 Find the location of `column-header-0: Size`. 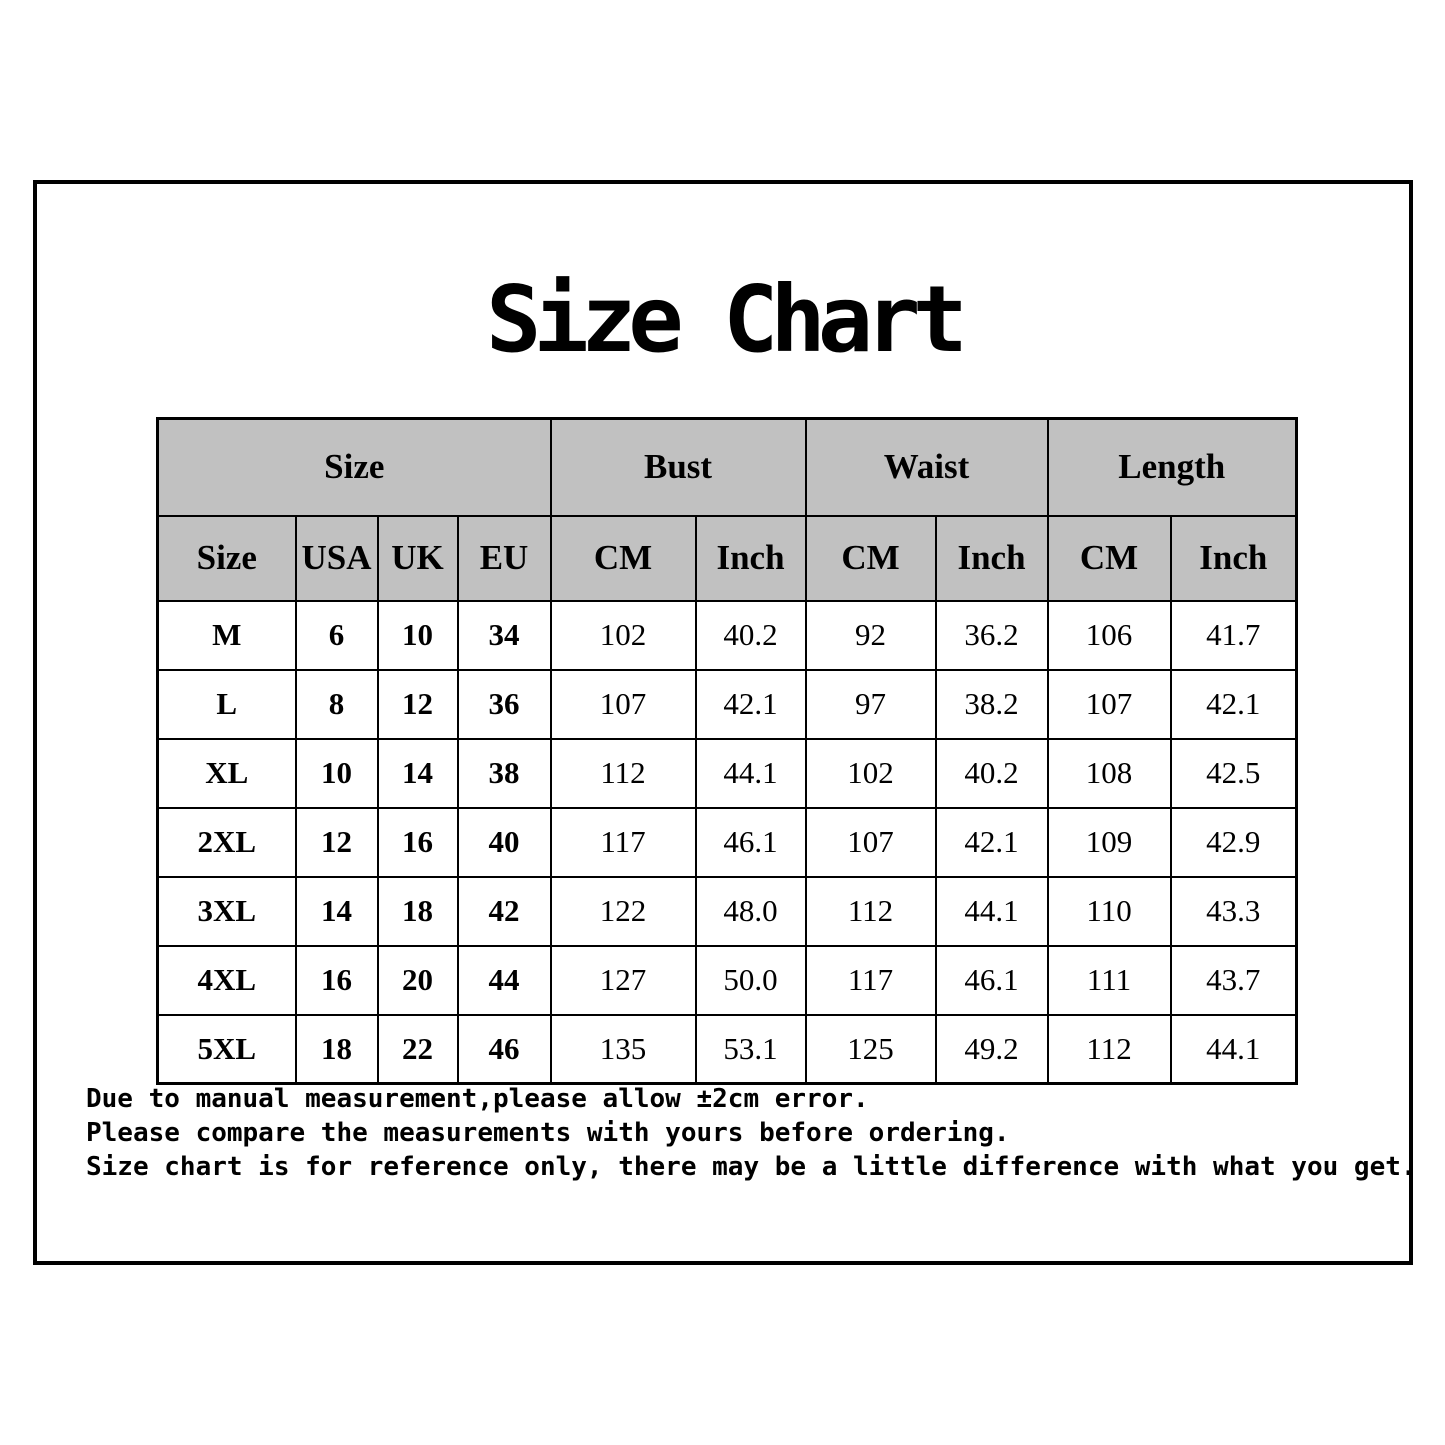

column-header-0: Size is located at coordinates (226, 558).